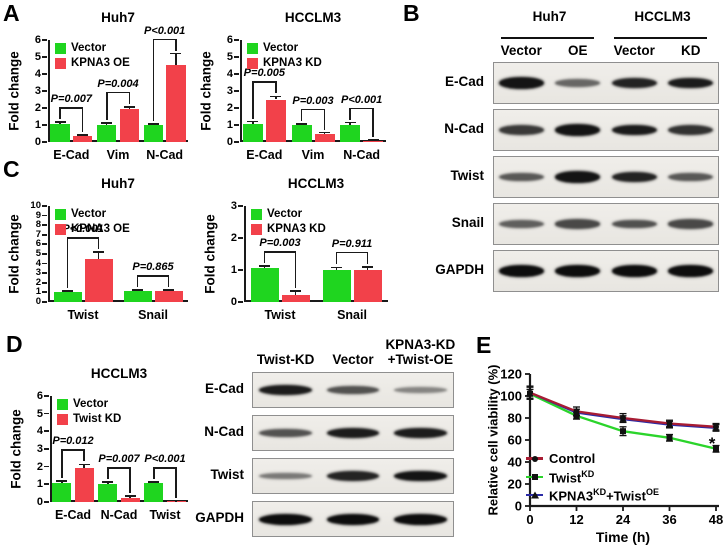 The image size is (725, 553). What do you see at coordinates (515, 440) in the screenshot?
I see `y-tick-label: 60` at bounding box center [515, 440].